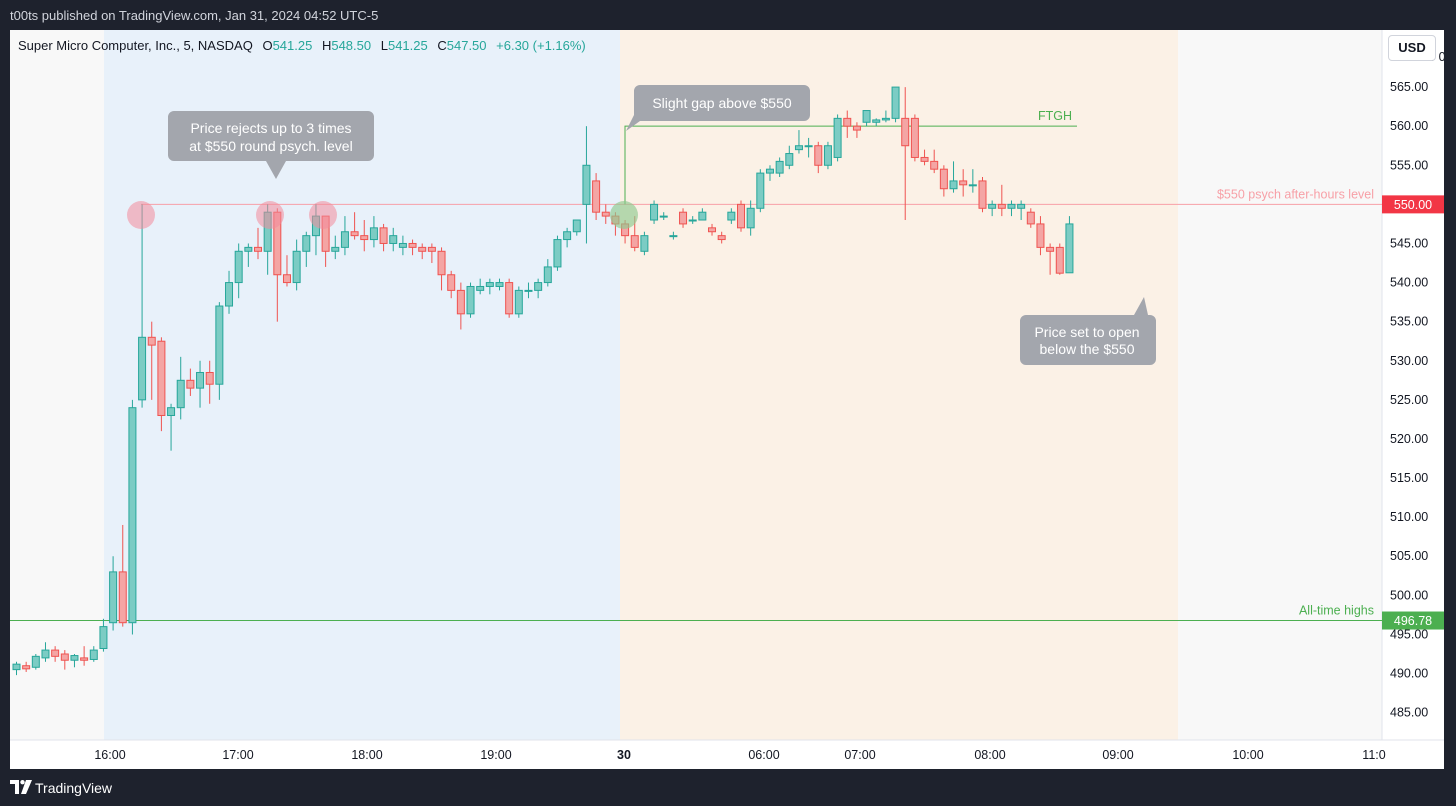 The width and height of the screenshot is (1456, 806). Describe the element at coordinates (850, 165) in the screenshot. I see `ftgh-line` at that location.